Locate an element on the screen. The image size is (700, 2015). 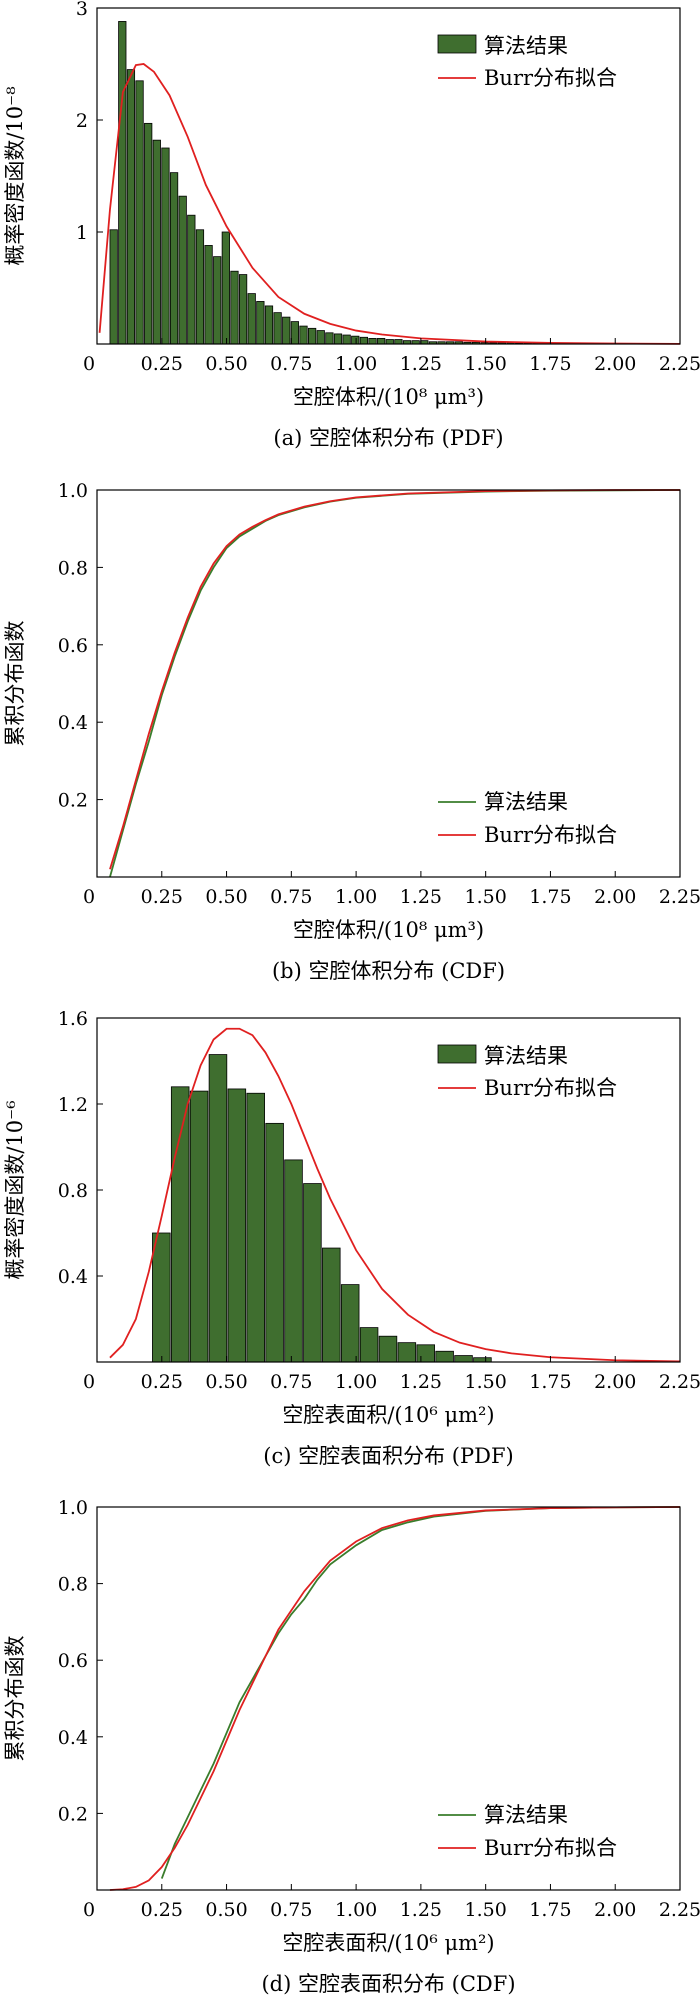
y-axis: 0.20.40.60.81.0 is located at coordinates (80, 646).